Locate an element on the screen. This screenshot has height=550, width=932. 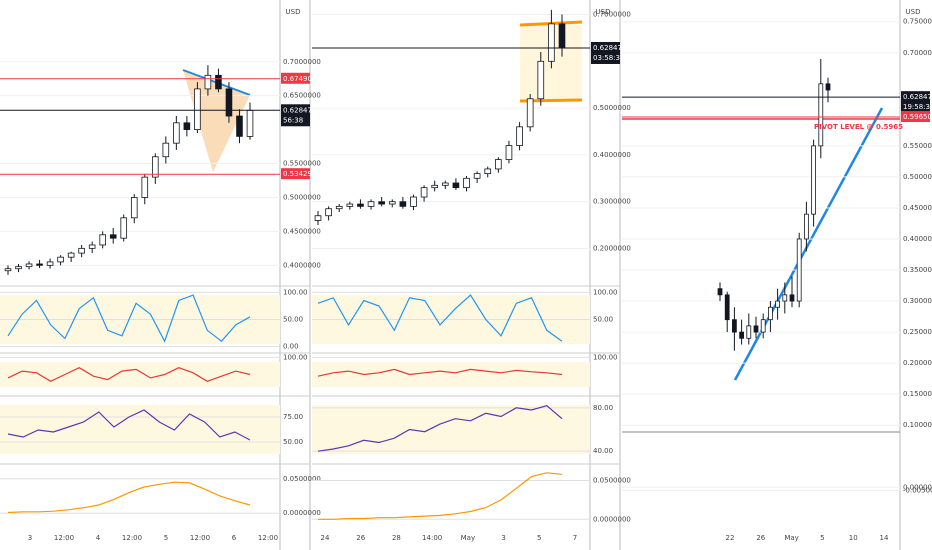
x-tick-label: 26 is located at coordinates (360, 538).